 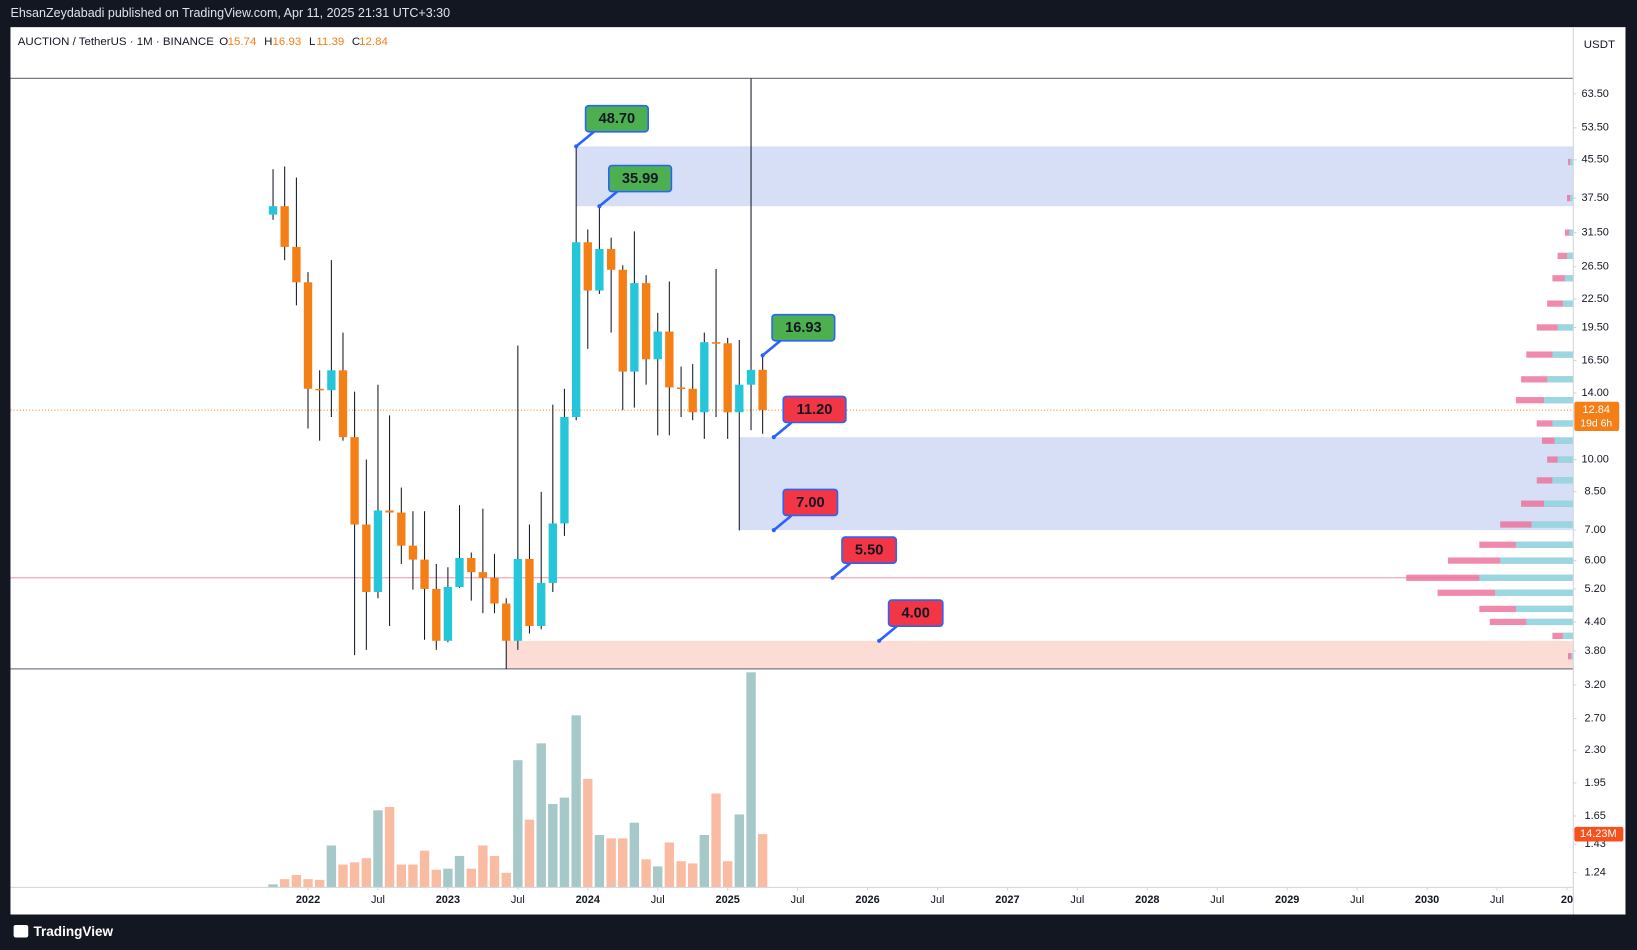 What do you see at coordinates (1147, 900) in the screenshot?
I see `x-tick-label: 2028` at bounding box center [1147, 900].